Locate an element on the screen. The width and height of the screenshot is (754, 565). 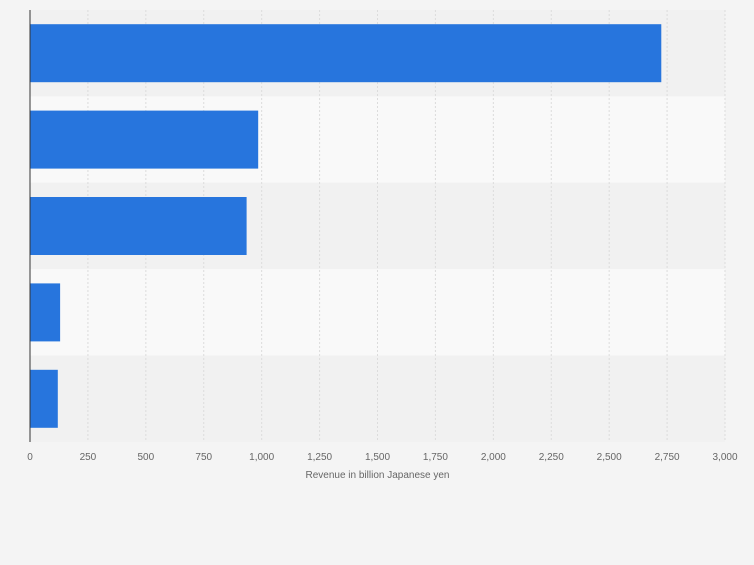
x-tick-label: 1,250 is located at coordinates (319, 457).